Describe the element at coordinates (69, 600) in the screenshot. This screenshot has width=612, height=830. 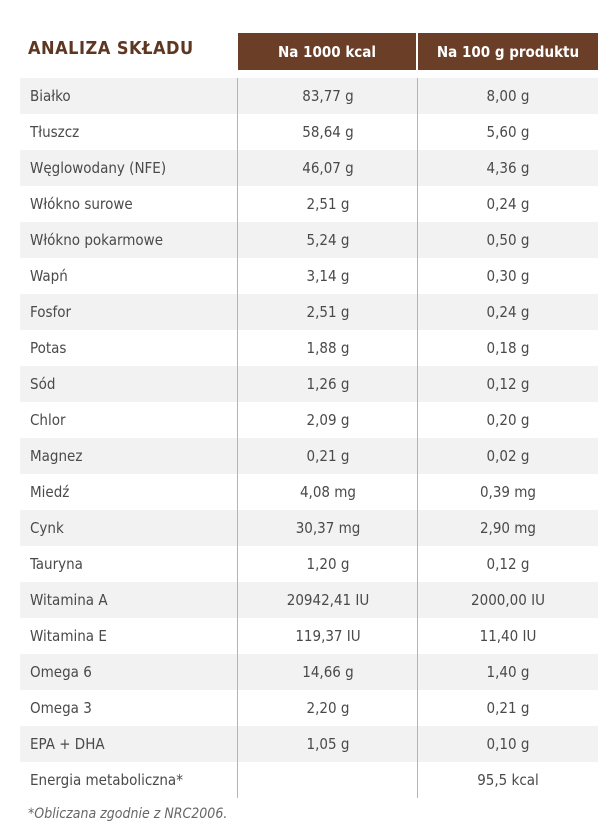
I see `nutrient-name: Witamina A` at that location.